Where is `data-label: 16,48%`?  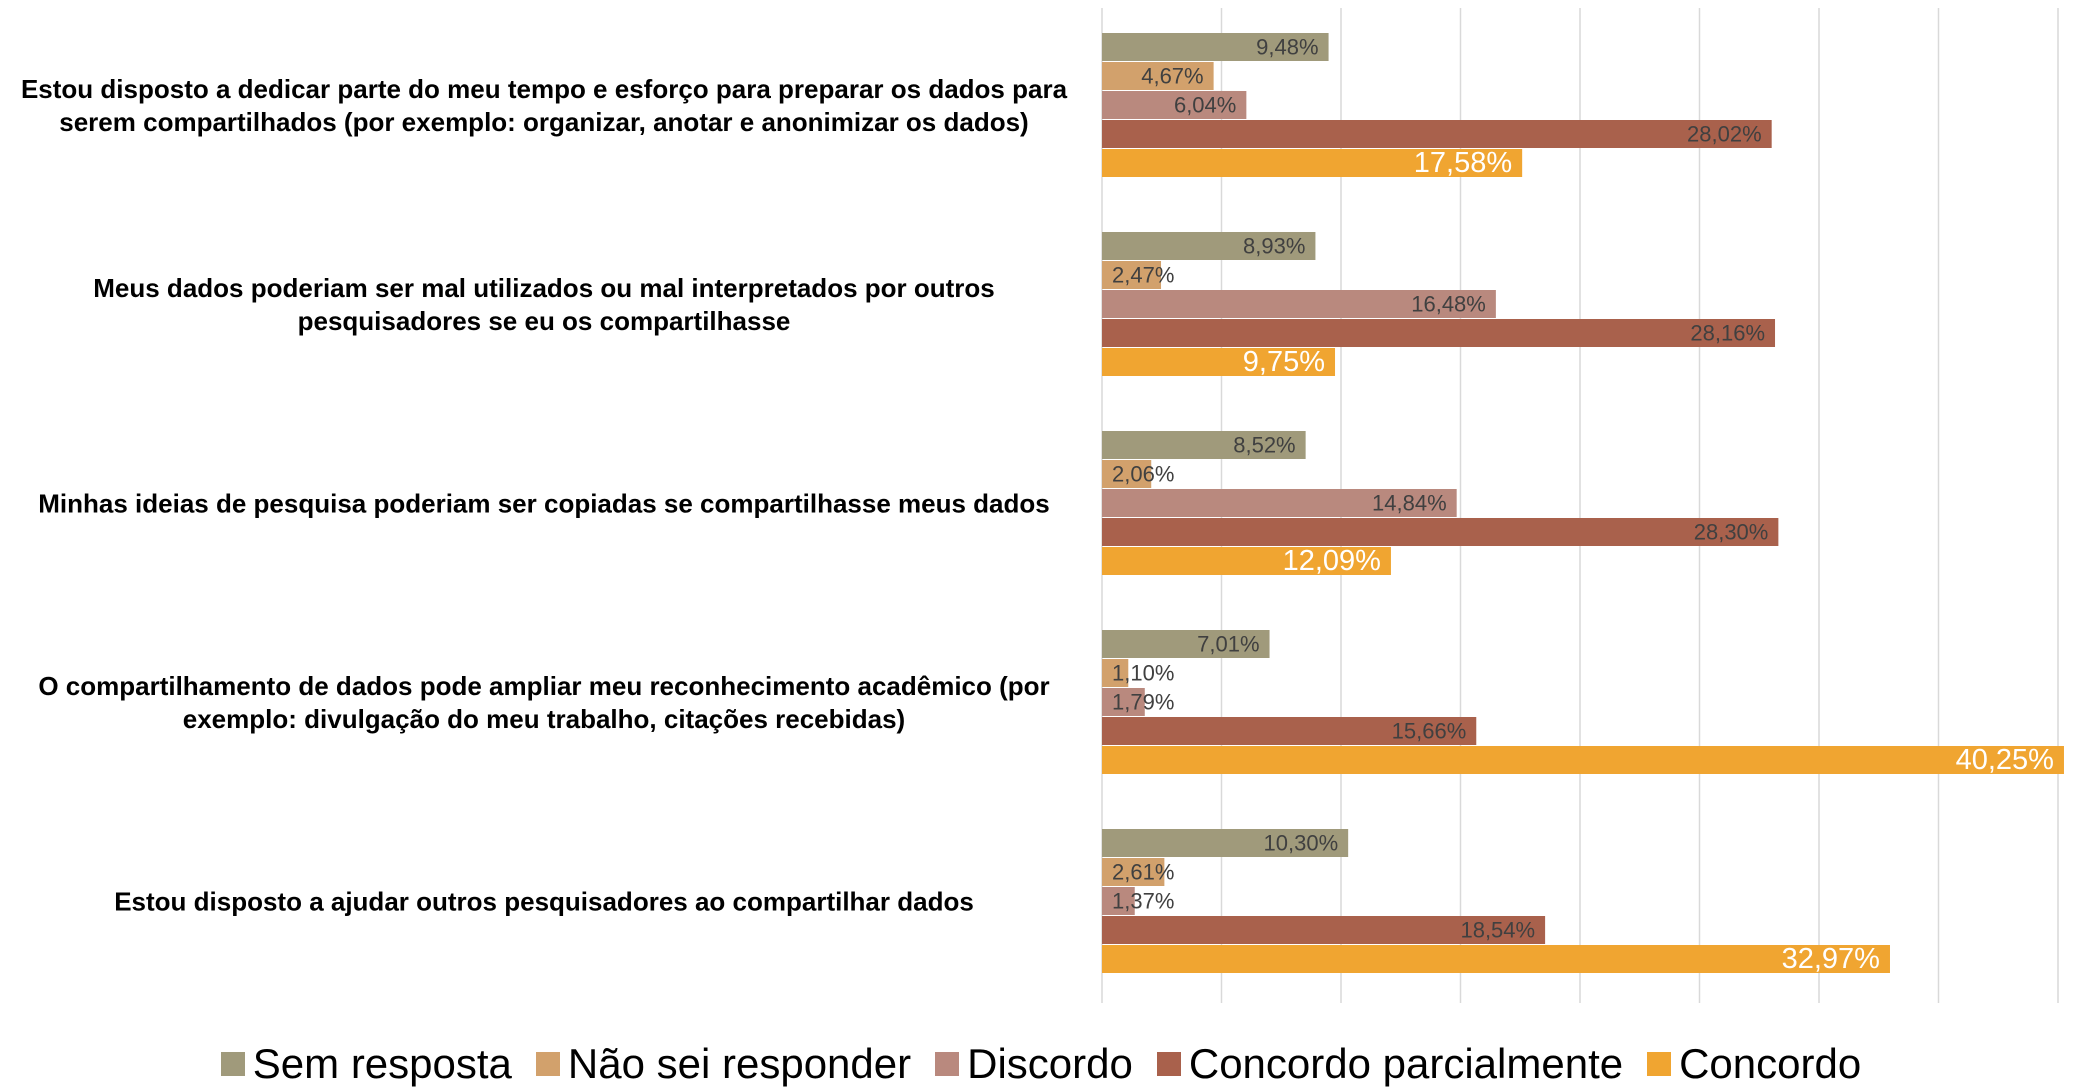 data-label: 16,48% is located at coordinates (1448, 303).